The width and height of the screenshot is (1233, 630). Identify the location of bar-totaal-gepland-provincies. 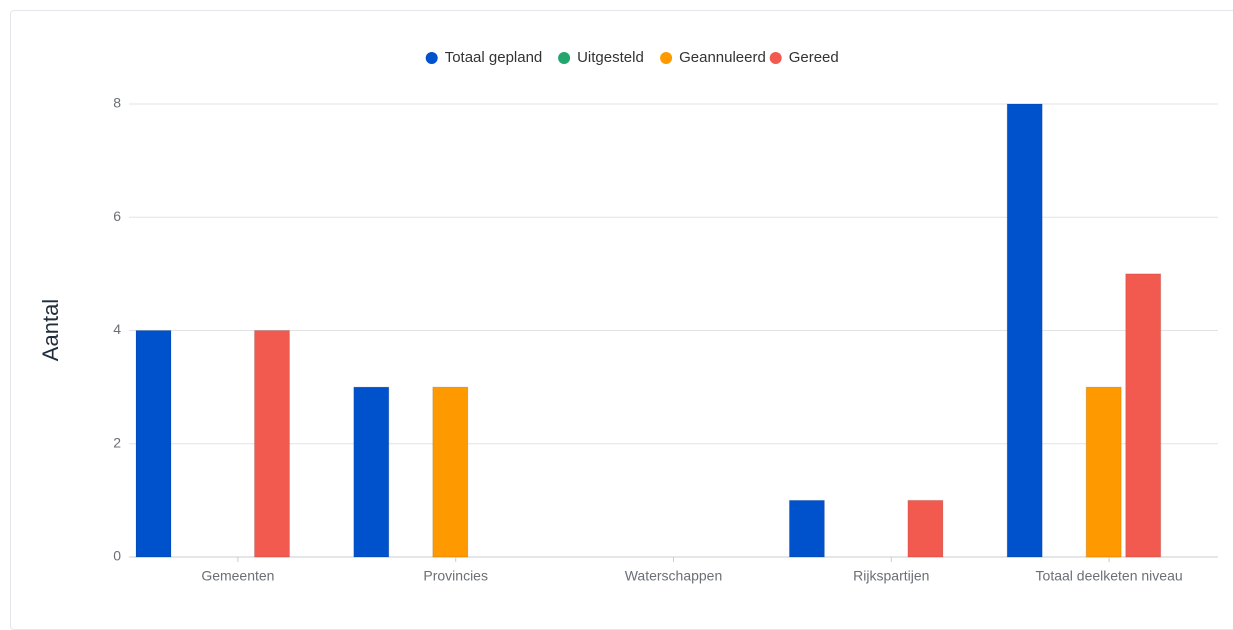
(371, 472).